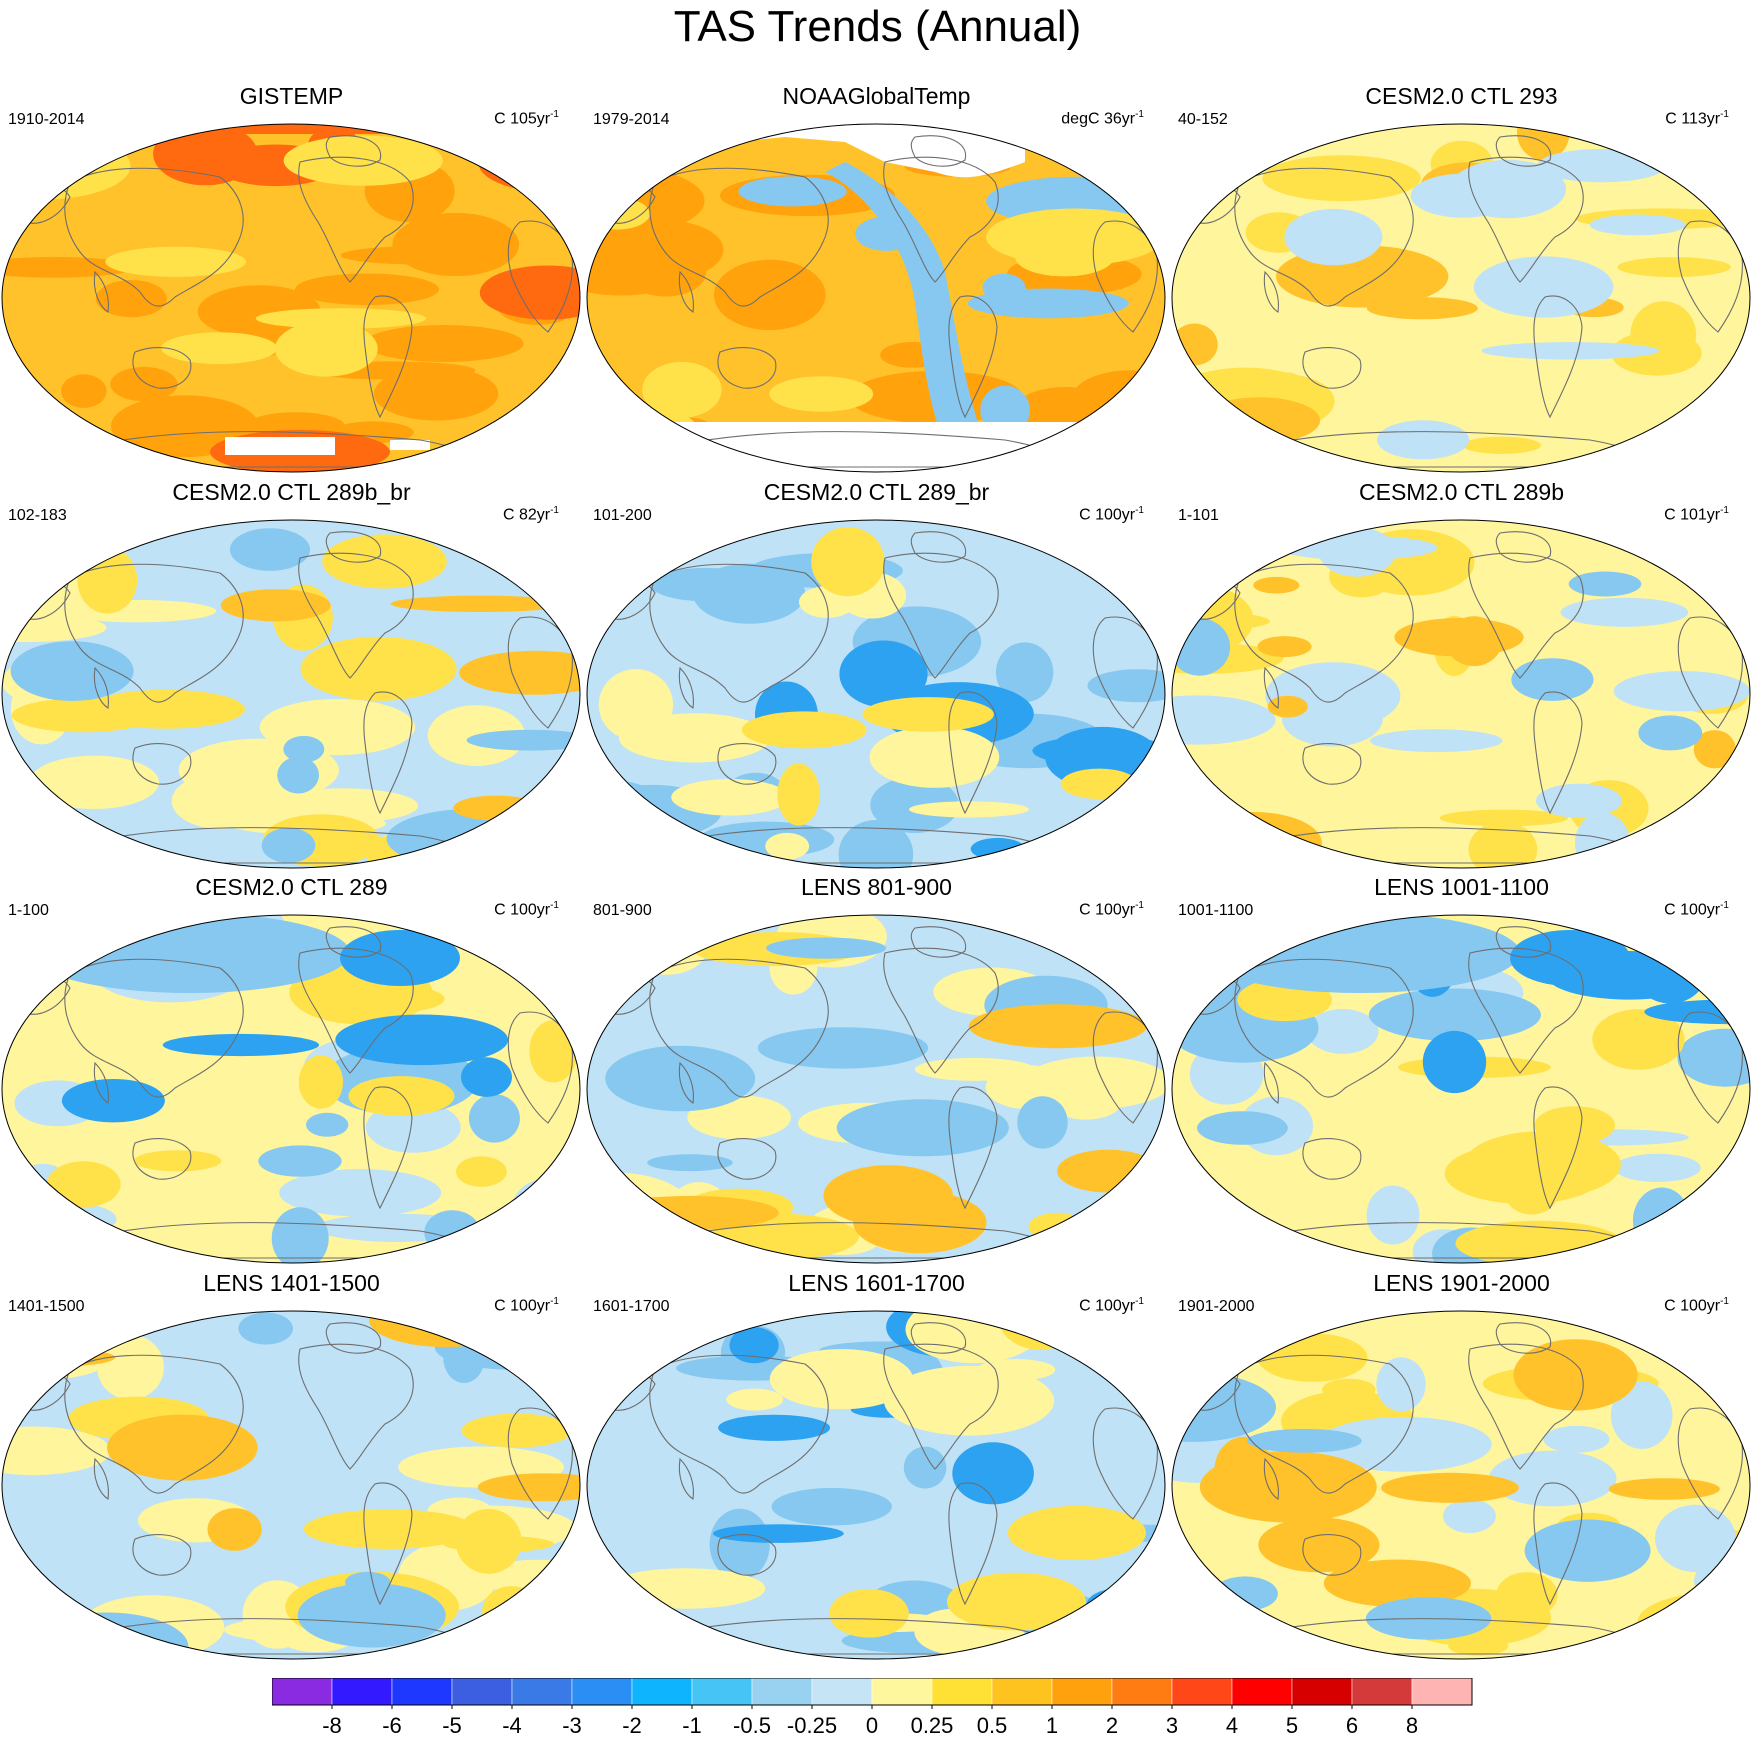 The height and width of the screenshot is (1740, 1755). I want to click on map-panel: CESM2.0 CTL 289_br 101-200 C 100yr-1, so click(876, 676).